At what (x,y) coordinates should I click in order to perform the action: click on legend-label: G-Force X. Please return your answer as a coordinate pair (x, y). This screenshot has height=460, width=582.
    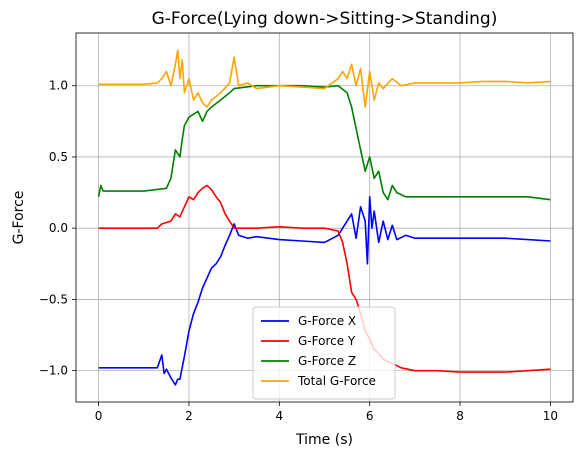
    Looking at the image, I should click on (327, 321).